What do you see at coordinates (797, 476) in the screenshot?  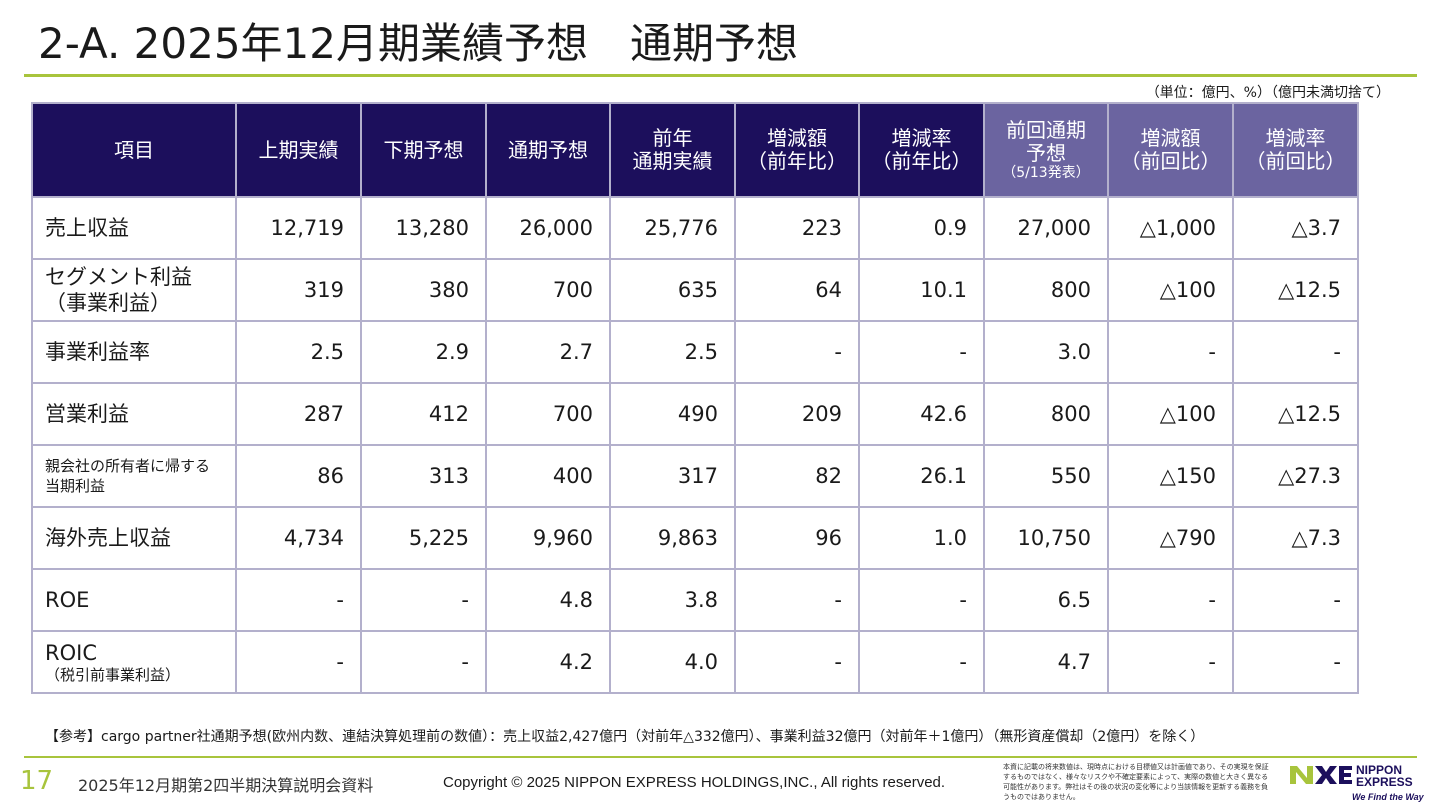 I see `table-cell: 82` at bounding box center [797, 476].